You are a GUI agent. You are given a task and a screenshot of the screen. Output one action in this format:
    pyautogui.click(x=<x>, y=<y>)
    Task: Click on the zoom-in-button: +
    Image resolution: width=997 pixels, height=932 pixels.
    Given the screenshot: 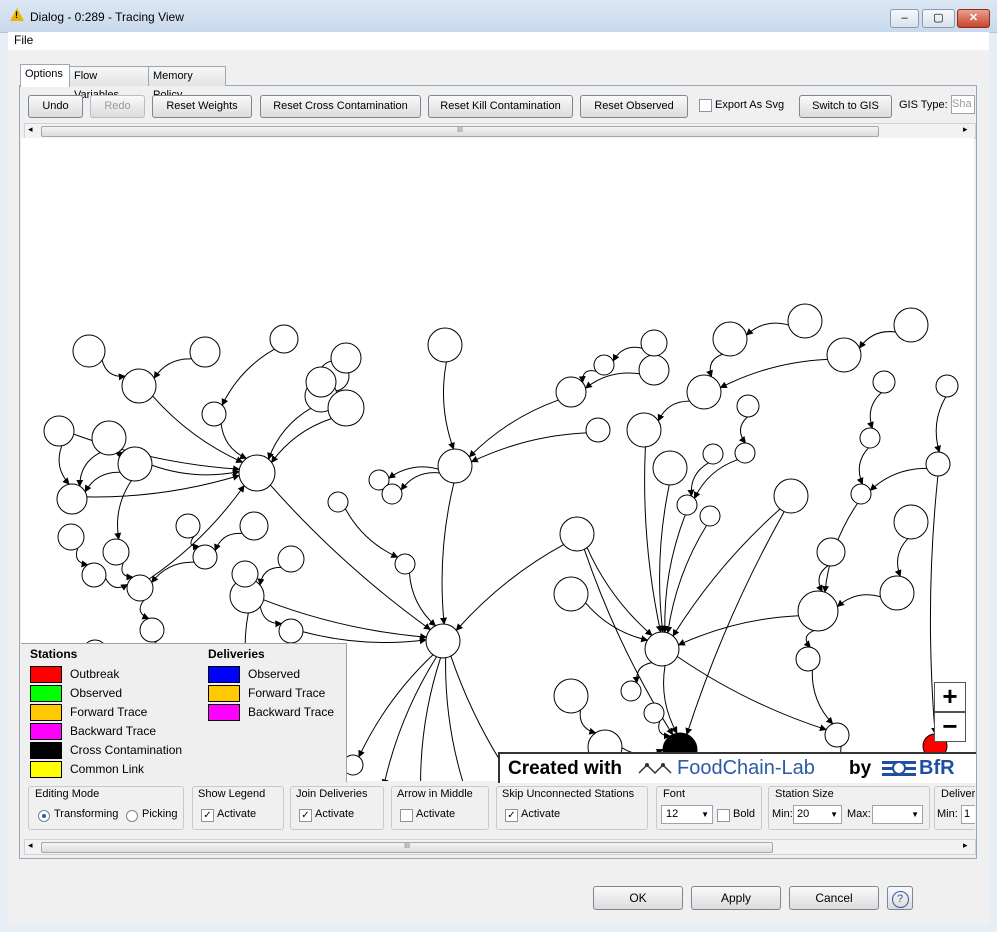 What is the action you would take?
    pyautogui.click(x=950, y=697)
    